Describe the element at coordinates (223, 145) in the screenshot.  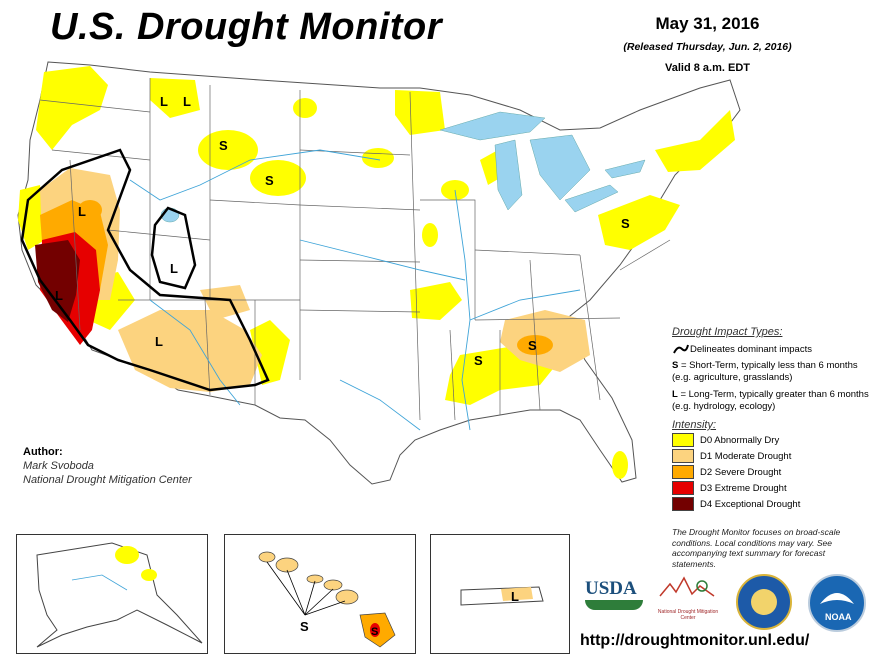
I see `label-short-mt: S` at that location.